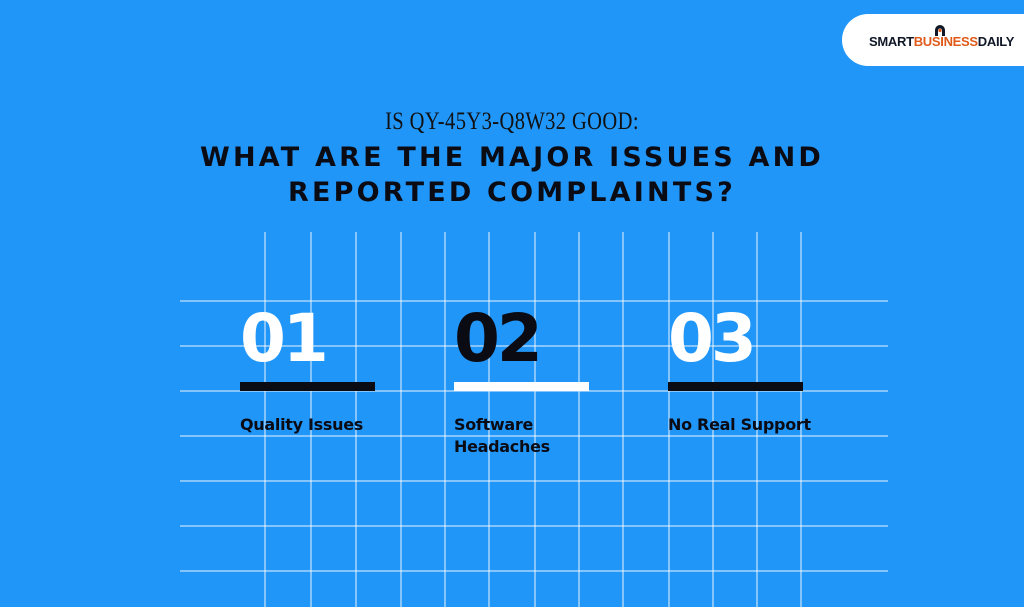  What do you see at coordinates (494, 424) in the screenshot?
I see `issue-label-line-1: Software` at bounding box center [494, 424].